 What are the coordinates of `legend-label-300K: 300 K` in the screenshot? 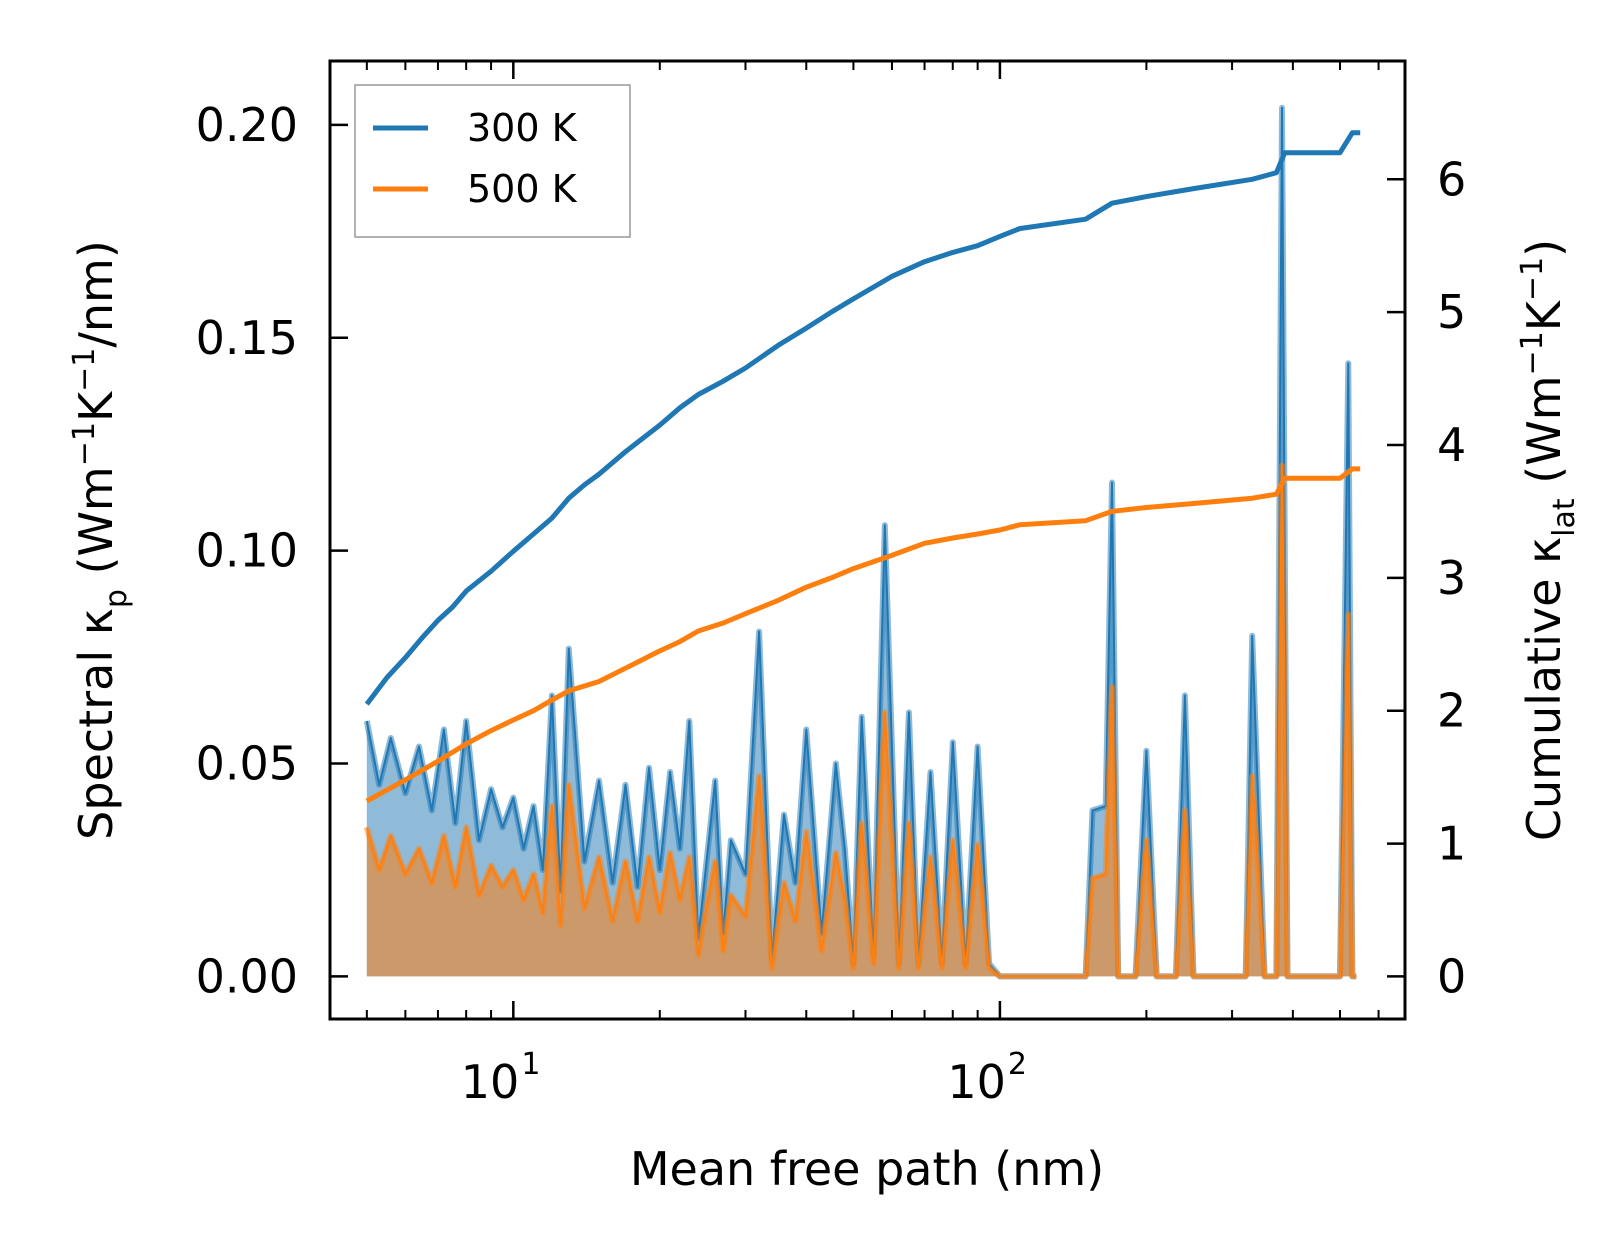 It's located at (522, 128).